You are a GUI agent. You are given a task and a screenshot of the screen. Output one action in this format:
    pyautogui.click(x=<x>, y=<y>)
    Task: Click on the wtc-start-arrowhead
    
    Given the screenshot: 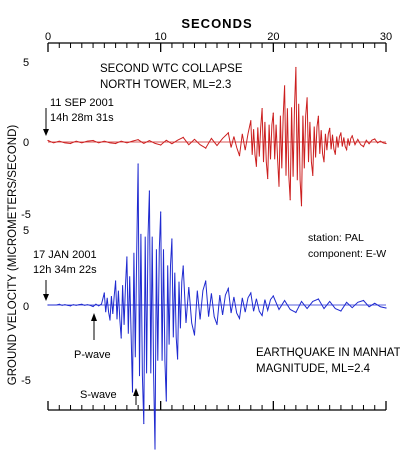 What is the action you would take?
    pyautogui.click(x=46, y=132)
    